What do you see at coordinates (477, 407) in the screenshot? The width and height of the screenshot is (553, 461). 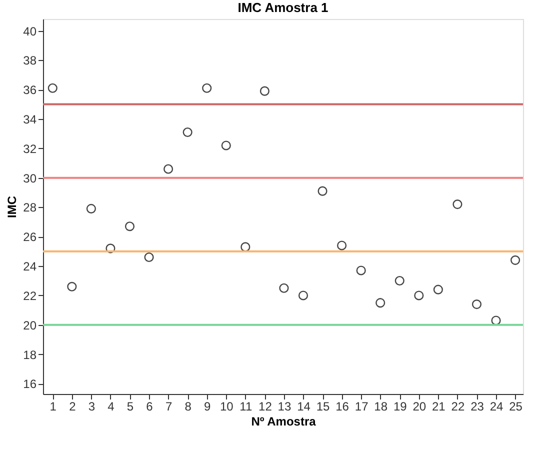 I see `x-tick-label: 23` at bounding box center [477, 407].